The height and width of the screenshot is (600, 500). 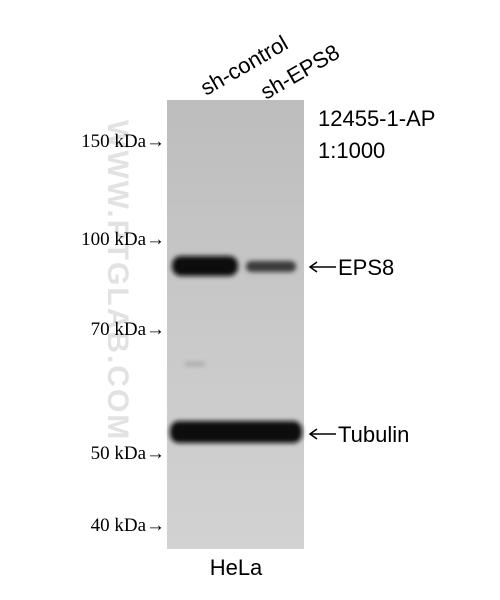 I want to click on tubulin-band, so click(x=236, y=432).